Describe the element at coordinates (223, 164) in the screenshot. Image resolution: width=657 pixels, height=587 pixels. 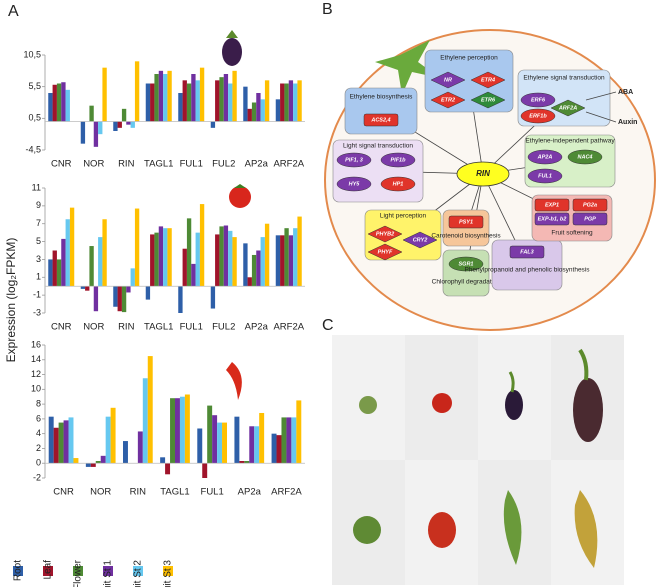
I see `x-tick-label: FUL2` at that location.